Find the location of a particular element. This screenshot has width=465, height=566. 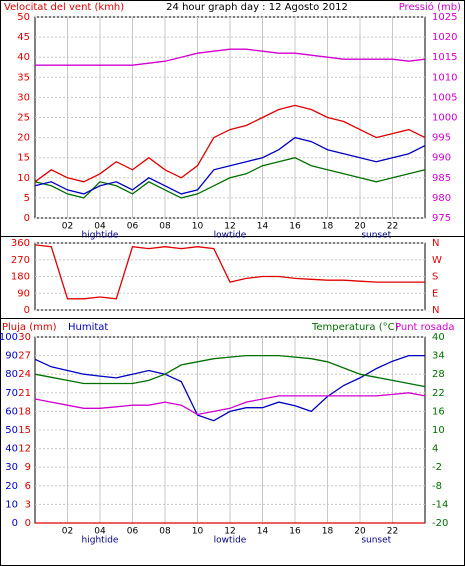

y2-tick-label: 995 is located at coordinates (441, 138).